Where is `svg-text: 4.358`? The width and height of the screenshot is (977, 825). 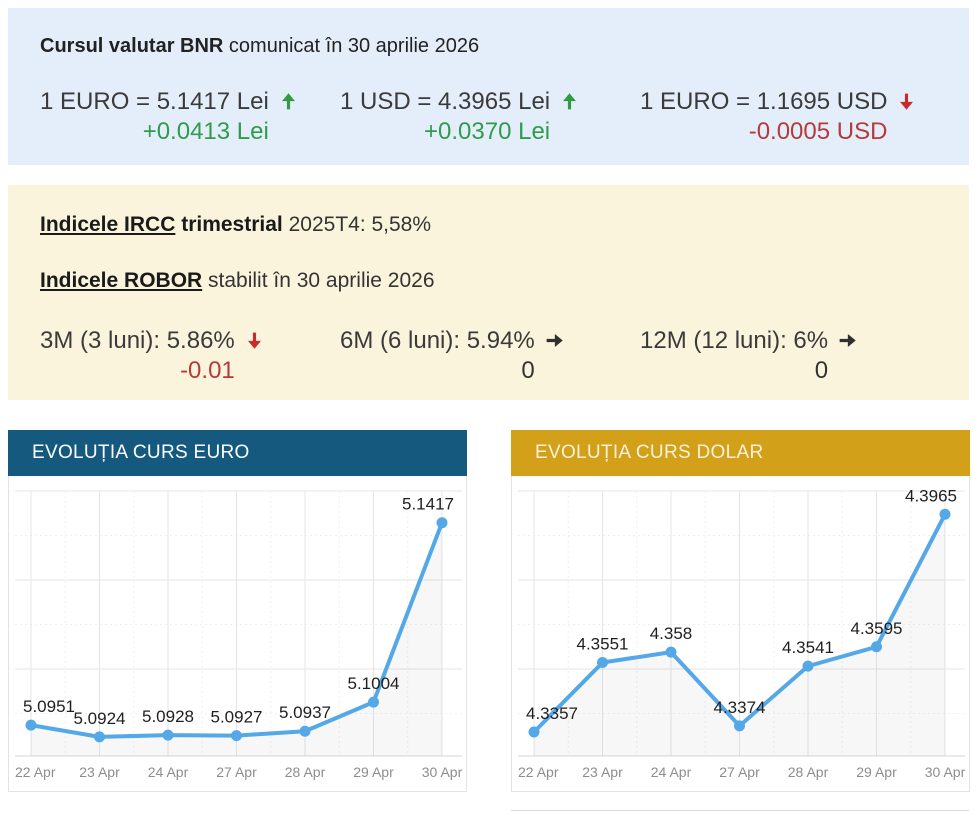 svg-text: 4.358 is located at coordinates (671, 633).